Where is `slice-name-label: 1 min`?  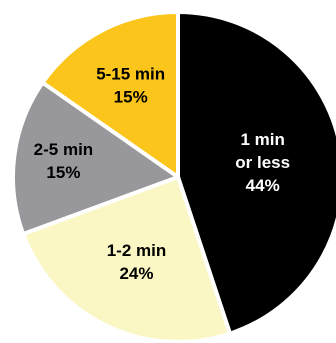
slice-name-label: 1 min is located at coordinates (262, 139).